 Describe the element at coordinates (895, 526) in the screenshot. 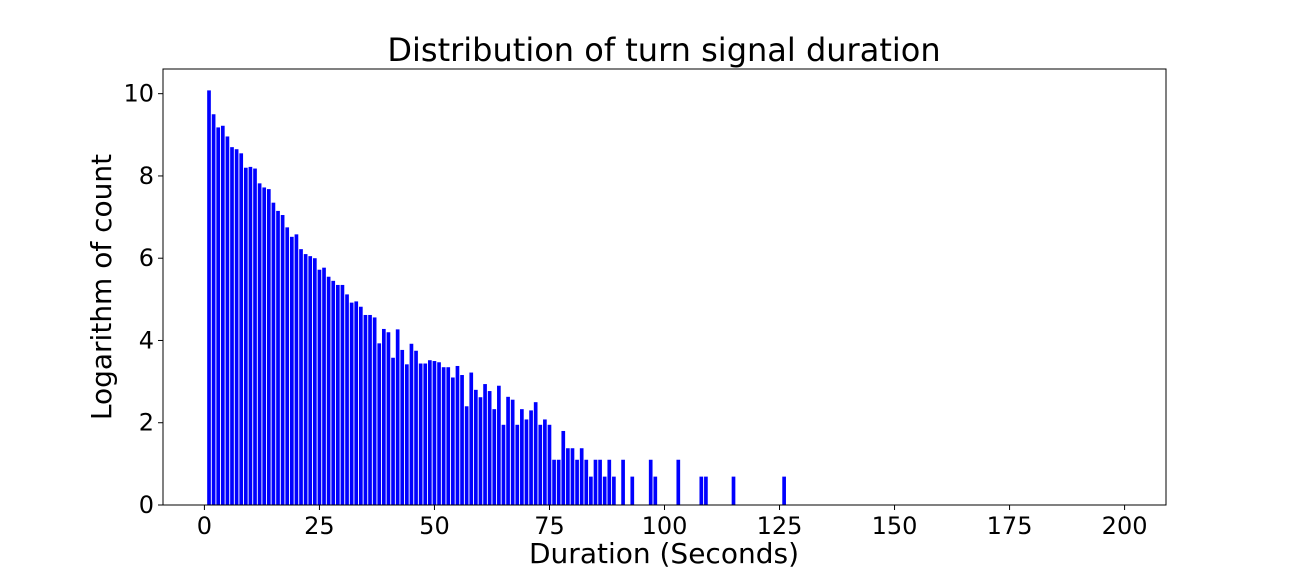

I see `x-tick-label-150: 150` at that location.